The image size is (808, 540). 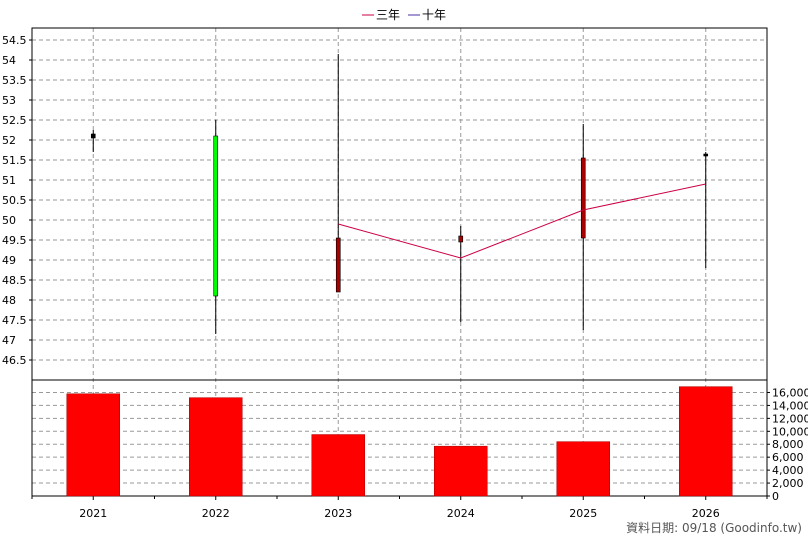 I want to click on price-tick-label: 53, so click(x=9, y=100).